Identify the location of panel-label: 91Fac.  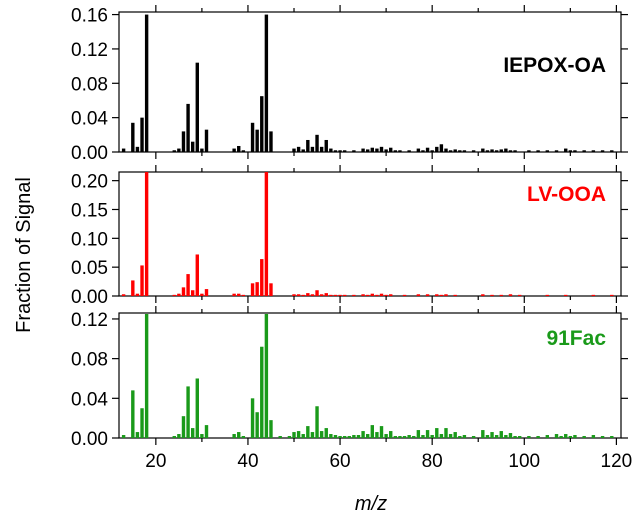
(576, 338).